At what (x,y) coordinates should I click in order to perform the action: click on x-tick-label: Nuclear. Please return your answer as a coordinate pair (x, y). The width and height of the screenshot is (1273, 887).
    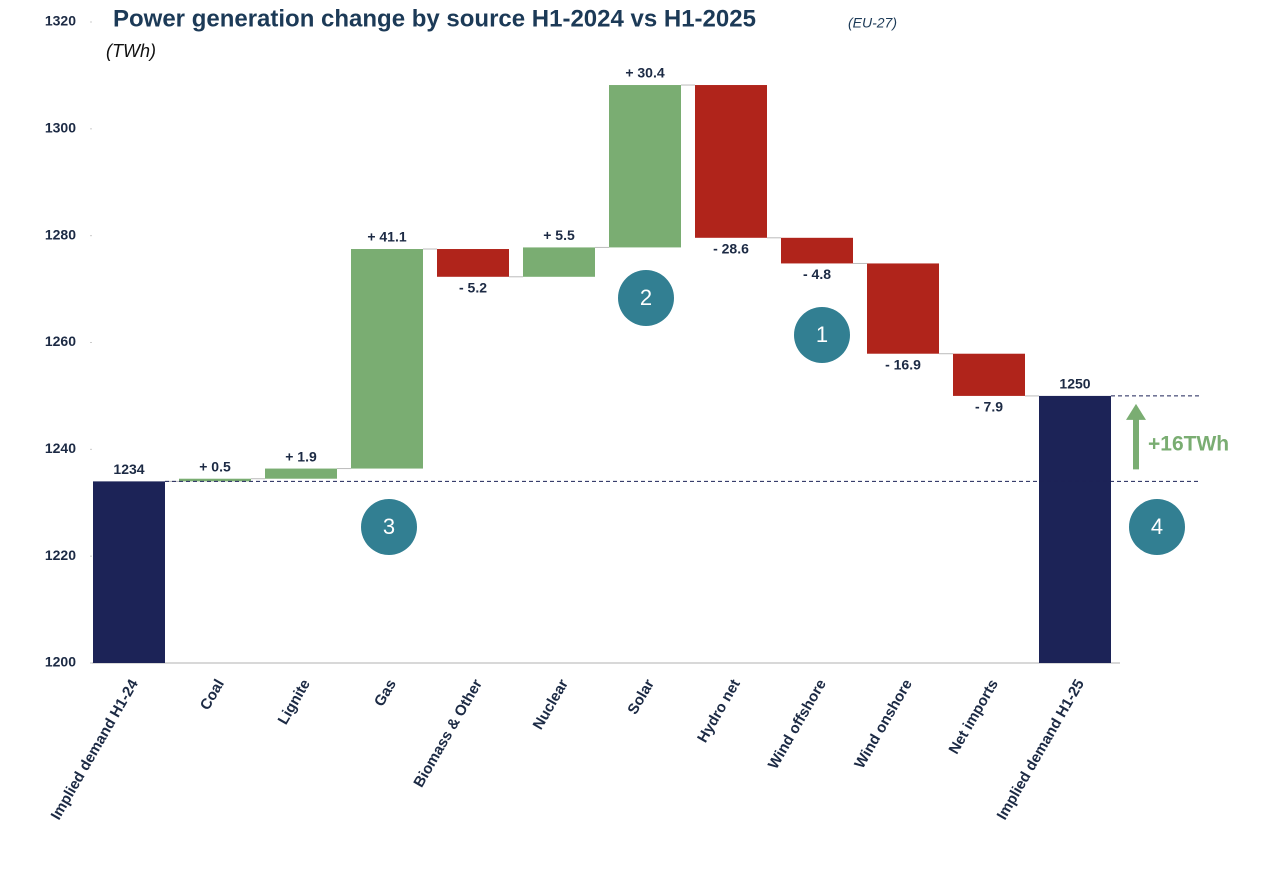
    Looking at the image, I should click on (551, 704).